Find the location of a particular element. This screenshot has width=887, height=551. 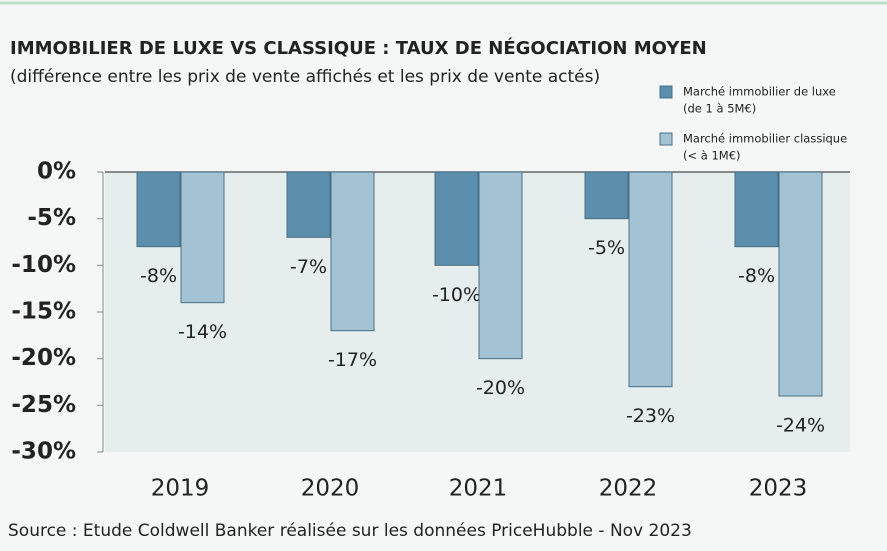

y-tick-label: -25% is located at coordinates (43, 405).